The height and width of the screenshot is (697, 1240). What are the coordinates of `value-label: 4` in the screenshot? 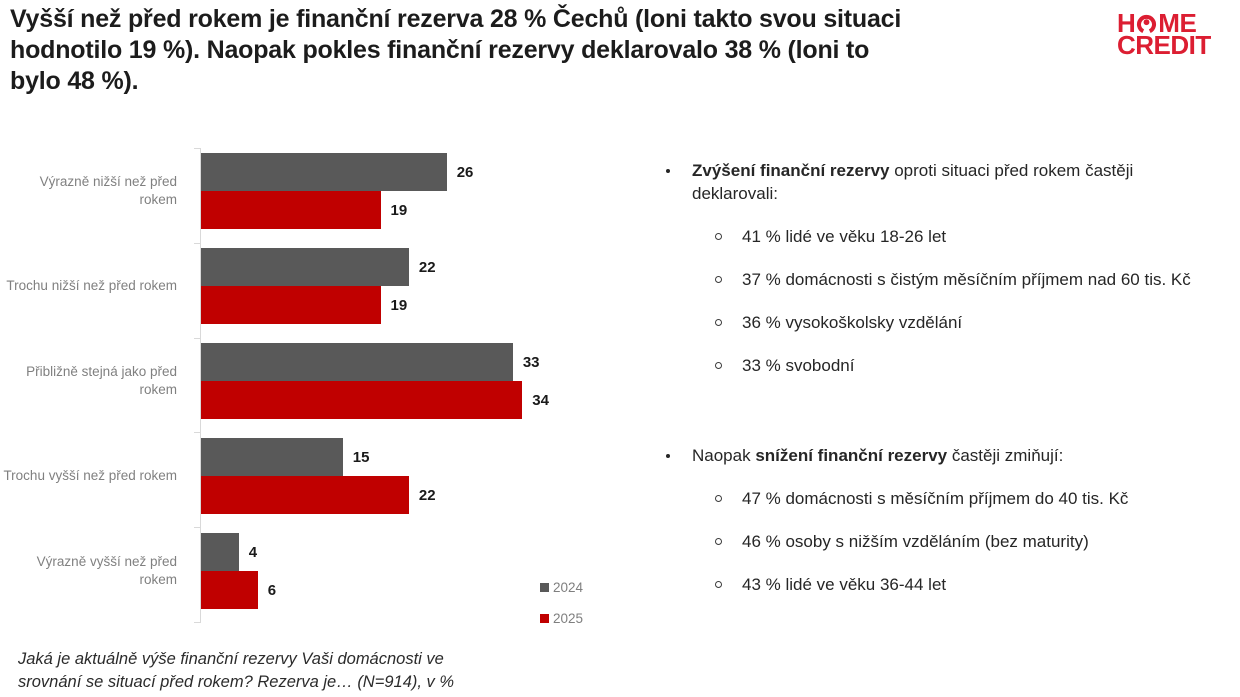 It's located at (253, 552).